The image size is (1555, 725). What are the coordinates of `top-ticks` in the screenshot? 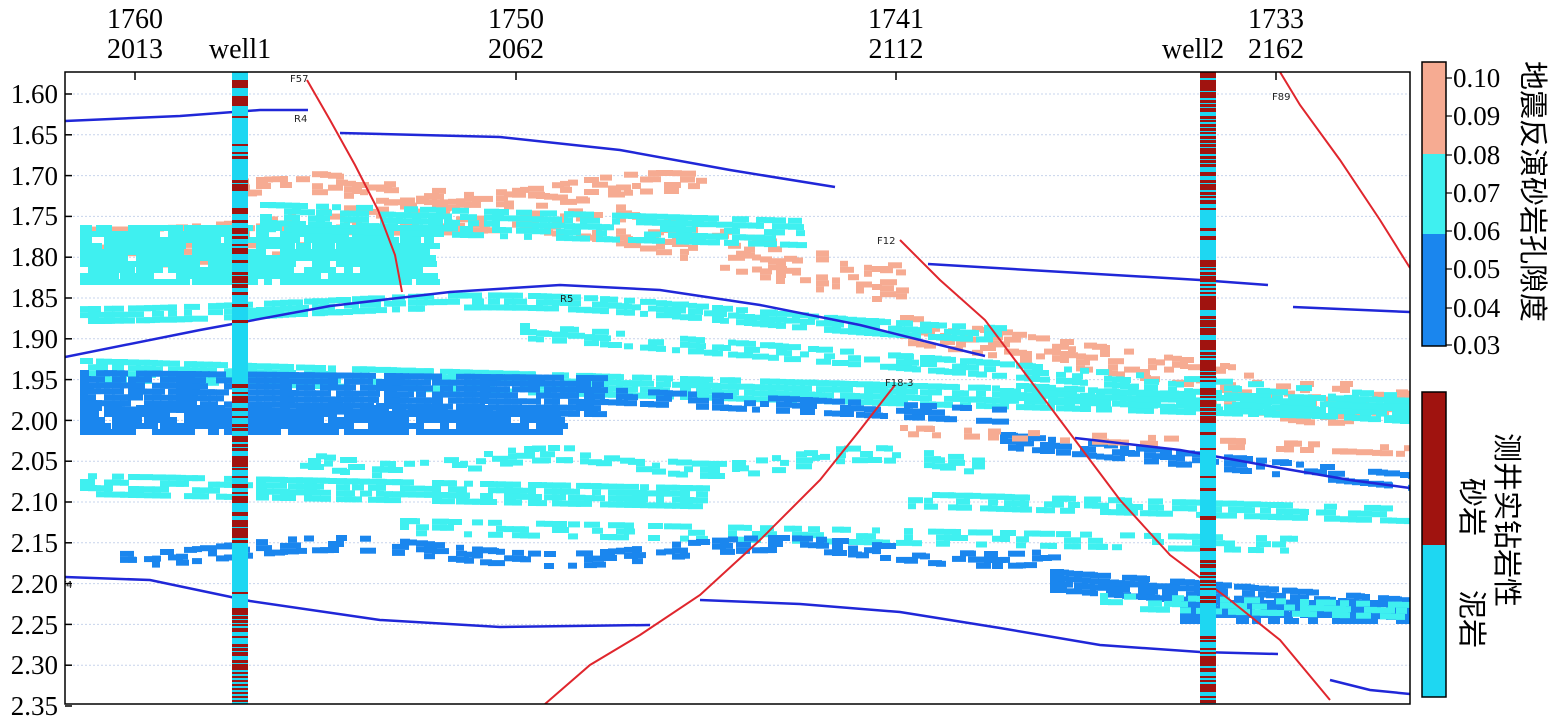 It's located at (705, 76).